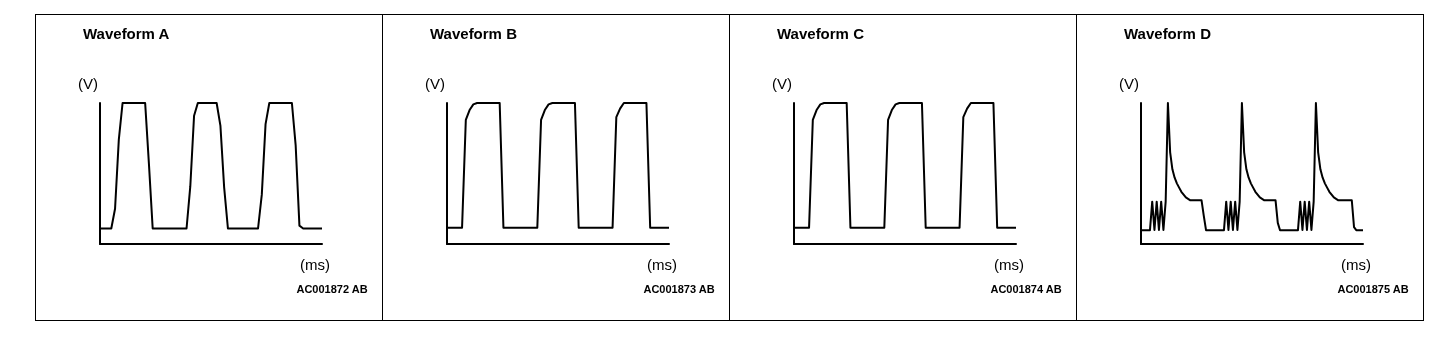 The image size is (1456, 338). What do you see at coordinates (474, 33) in the screenshot?
I see `chart-title: Waveform B` at bounding box center [474, 33].